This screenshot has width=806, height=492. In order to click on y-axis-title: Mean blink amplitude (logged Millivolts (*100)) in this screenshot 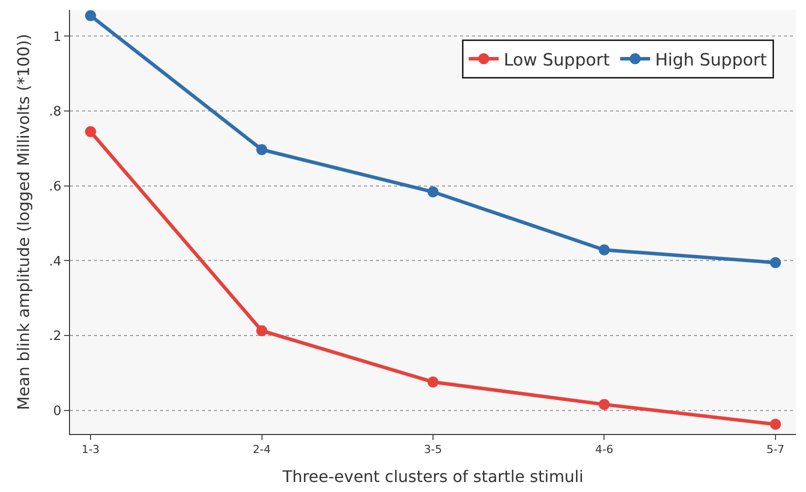, I will do `click(23, 222)`.